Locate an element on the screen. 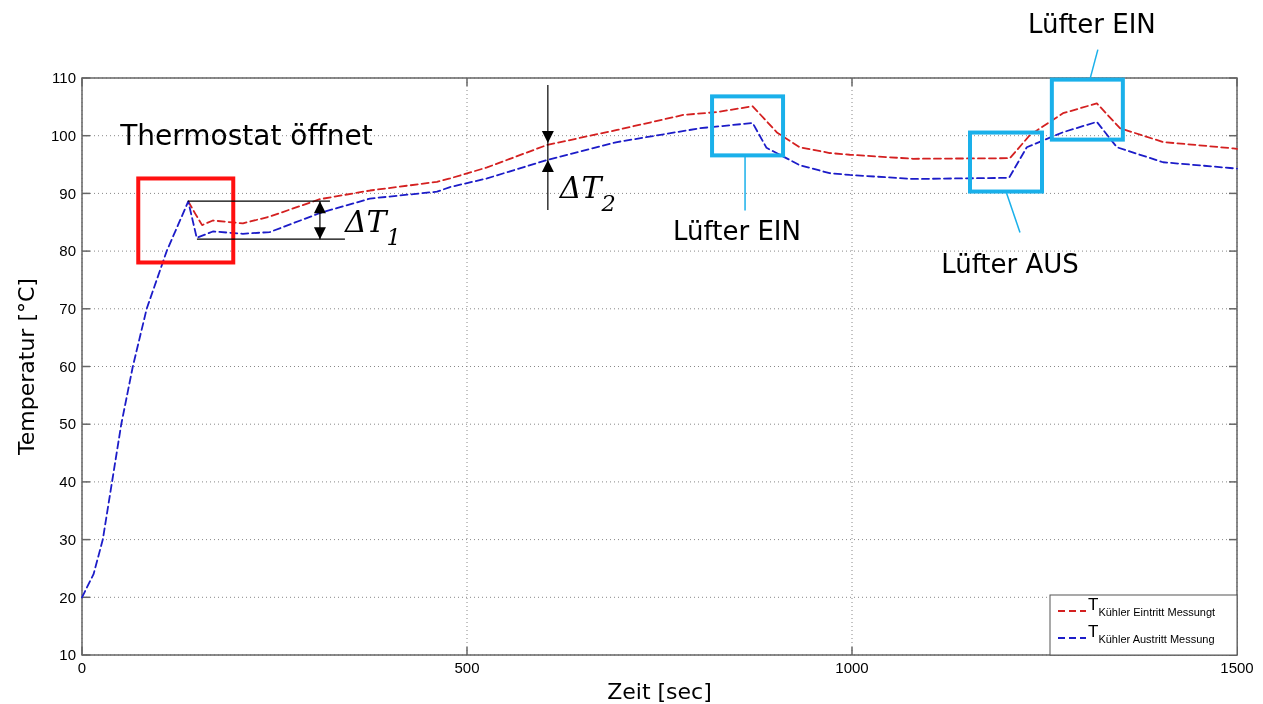 Image resolution: width=1263 pixels, height=704 pixels. x-axis-title: Zeit [sec] is located at coordinates (659, 691).